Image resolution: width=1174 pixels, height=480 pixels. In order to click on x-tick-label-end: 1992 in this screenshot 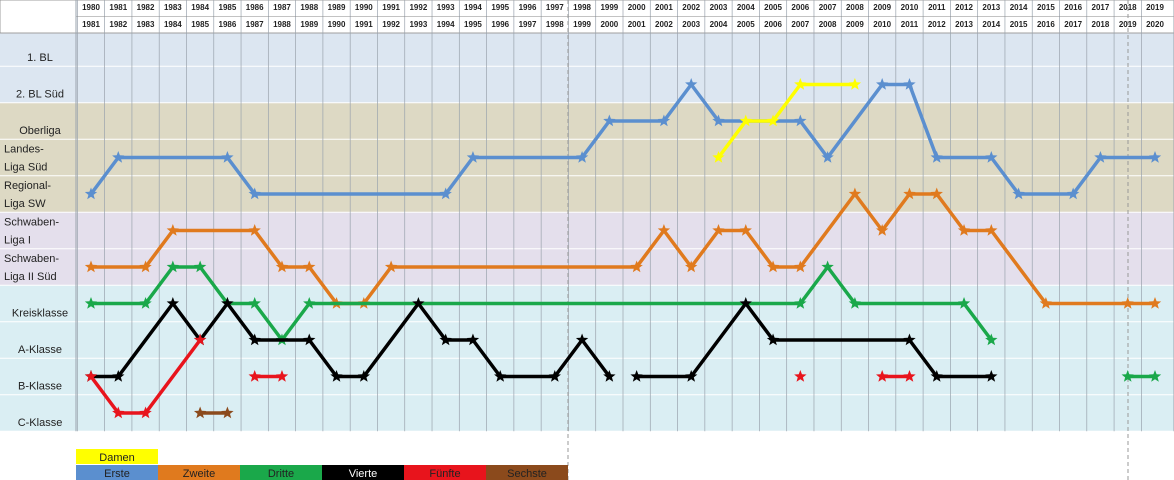, I will do `click(391, 24)`.